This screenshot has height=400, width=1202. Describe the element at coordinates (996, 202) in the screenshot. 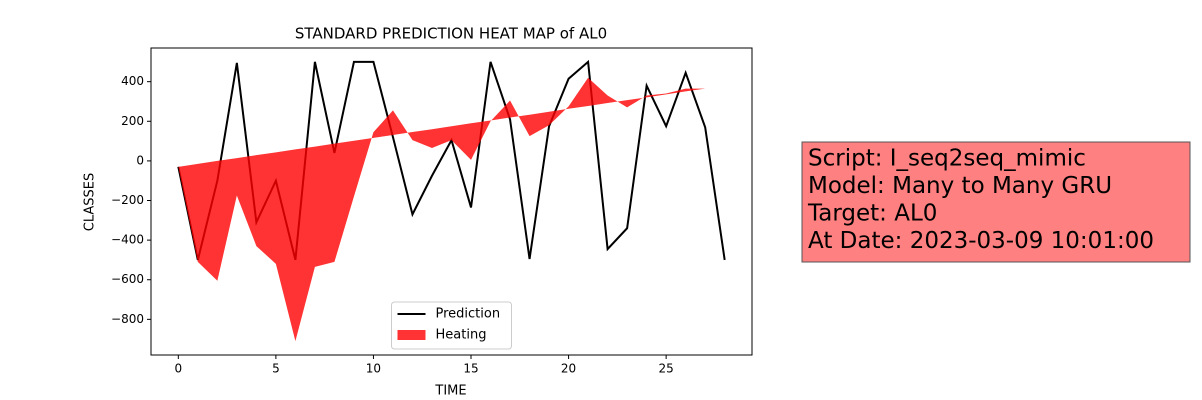

I see `annotation-box` at that location.